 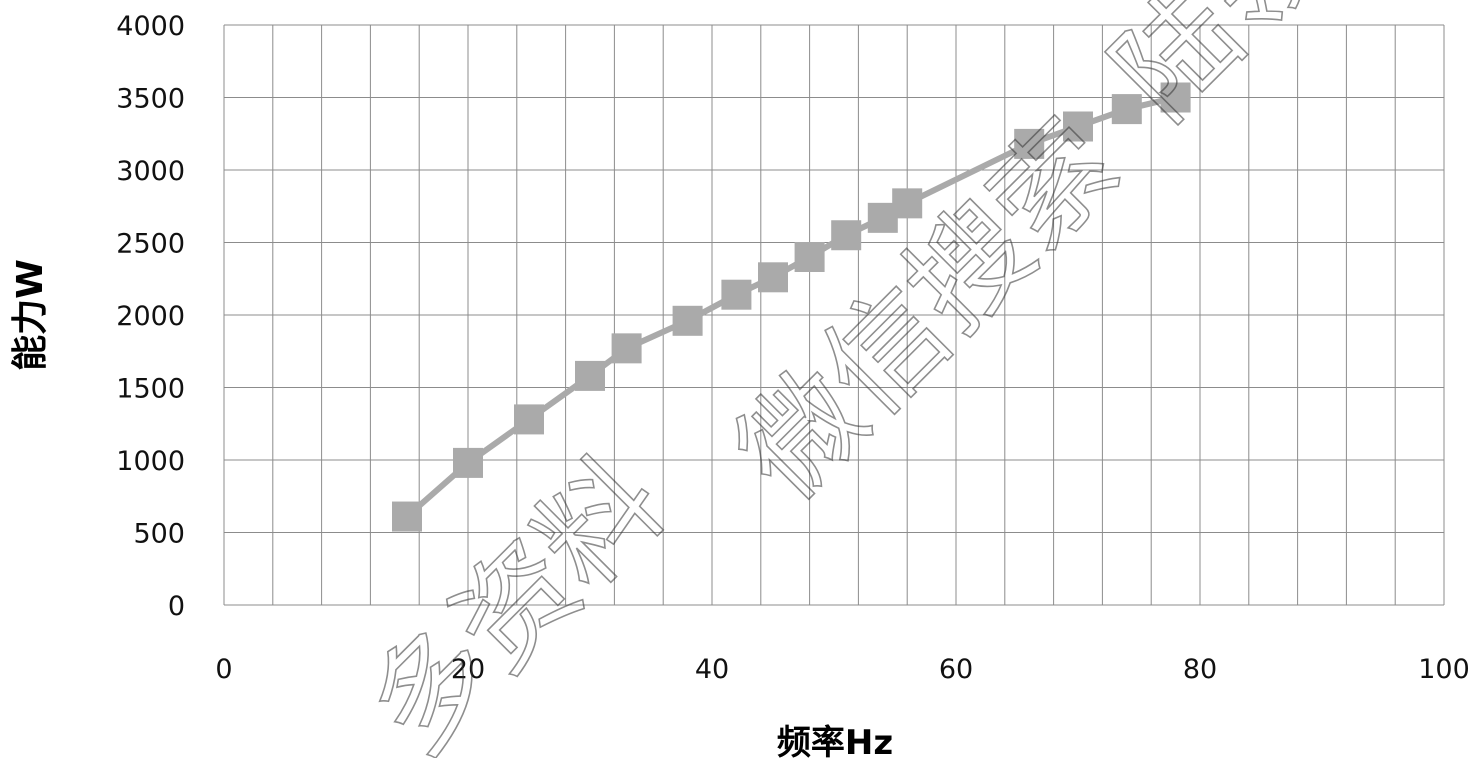 I want to click on y-tick-label: 1500, so click(x=150, y=389).